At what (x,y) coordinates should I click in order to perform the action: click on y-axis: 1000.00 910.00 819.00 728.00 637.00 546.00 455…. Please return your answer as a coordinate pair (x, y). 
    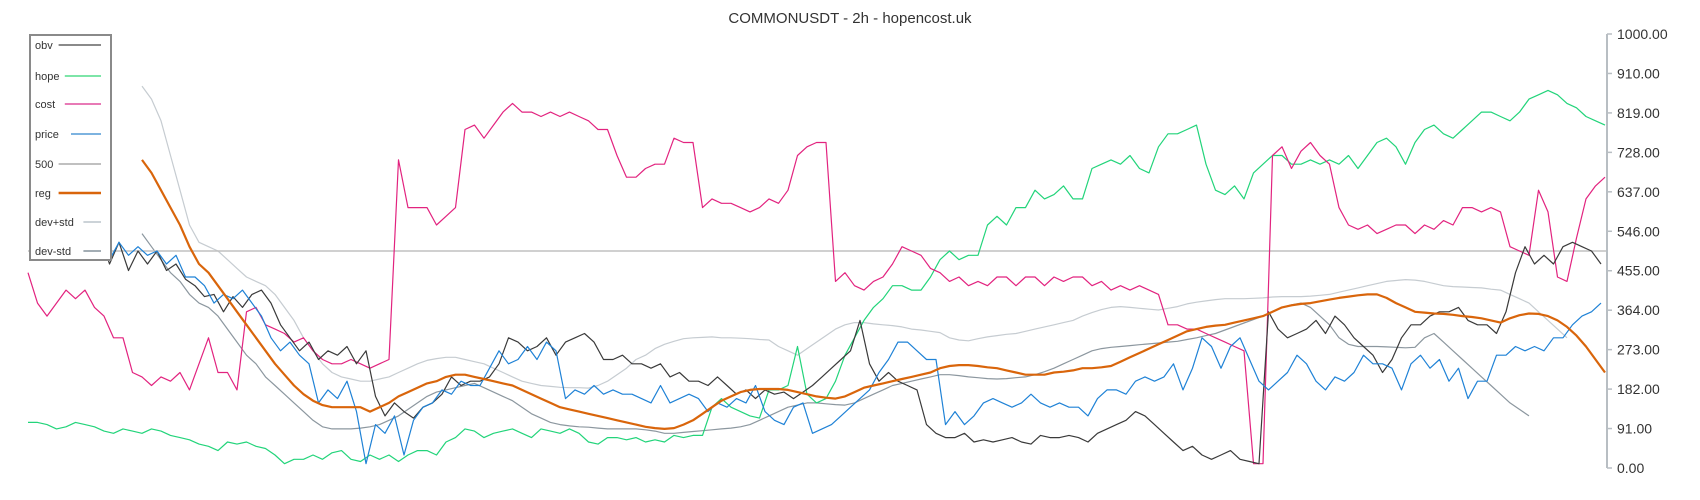
    Looking at the image, I should click on (1637, 251).